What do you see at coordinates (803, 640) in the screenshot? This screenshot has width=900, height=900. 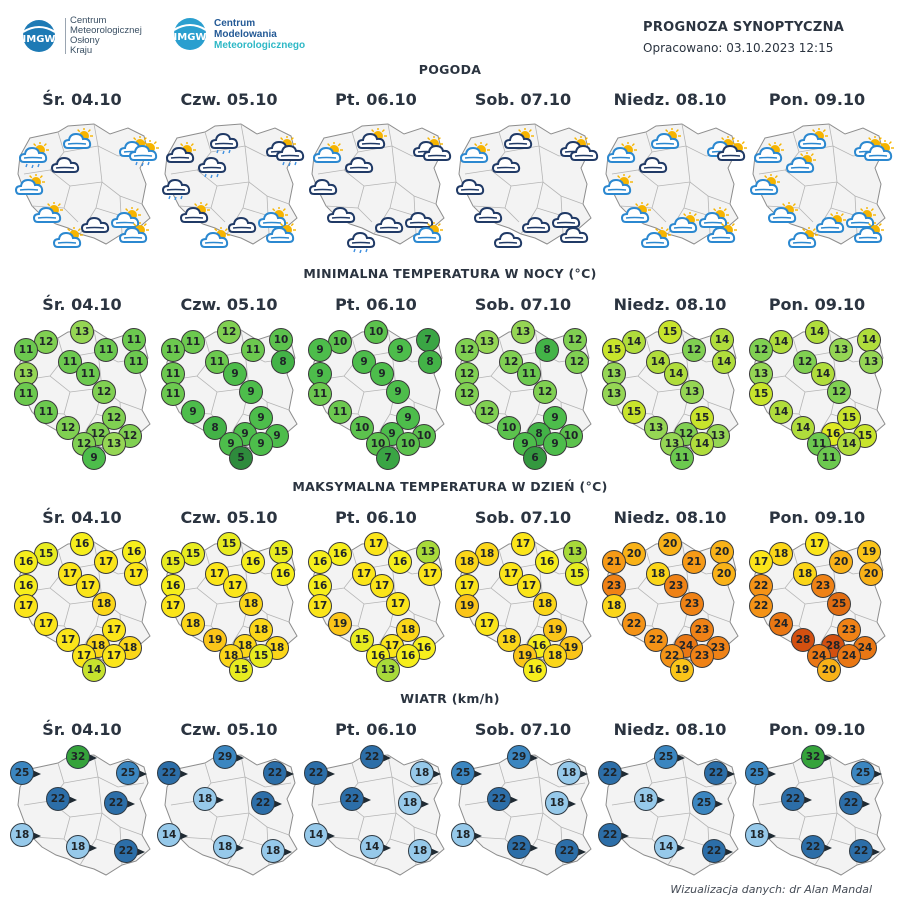 I see `temp-marker: 28` at bounding box center [803, 640].